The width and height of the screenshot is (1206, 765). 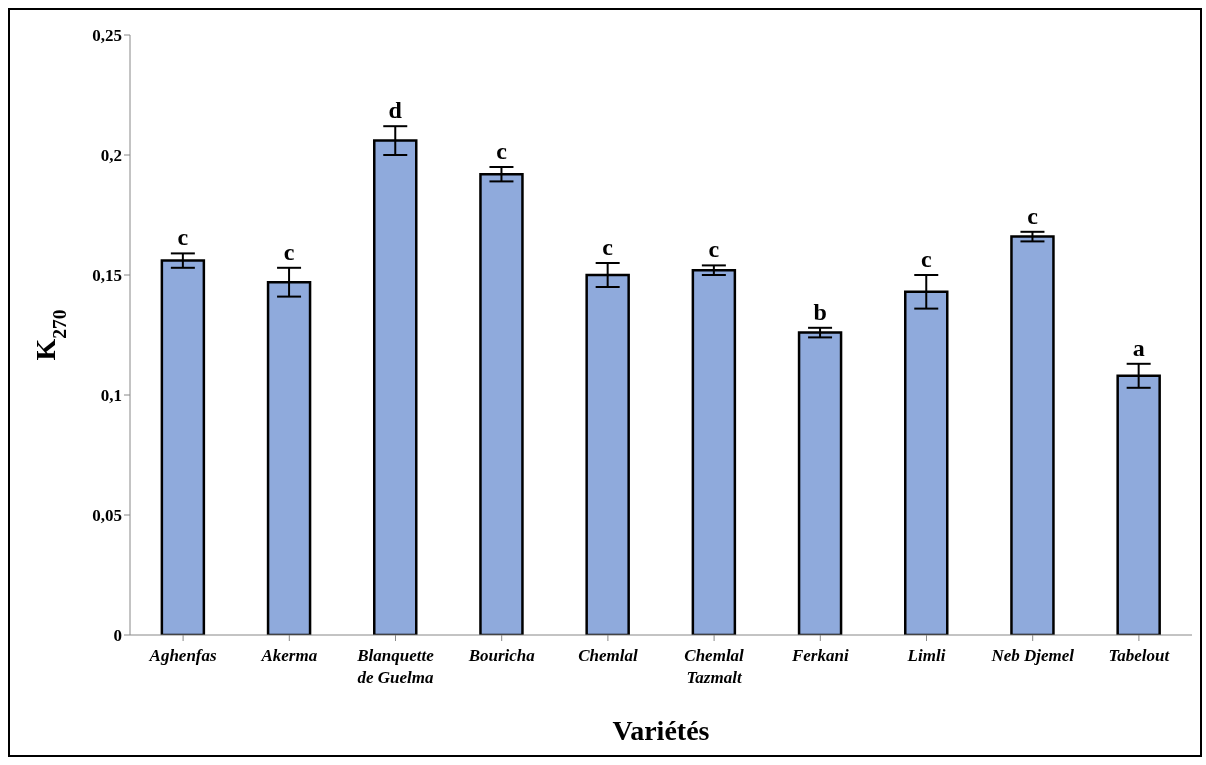 What do you see at coordinates (819, 655) in the screenshot?
I see `x-tick-label: Ferkani` at bounding box center [819, 655].